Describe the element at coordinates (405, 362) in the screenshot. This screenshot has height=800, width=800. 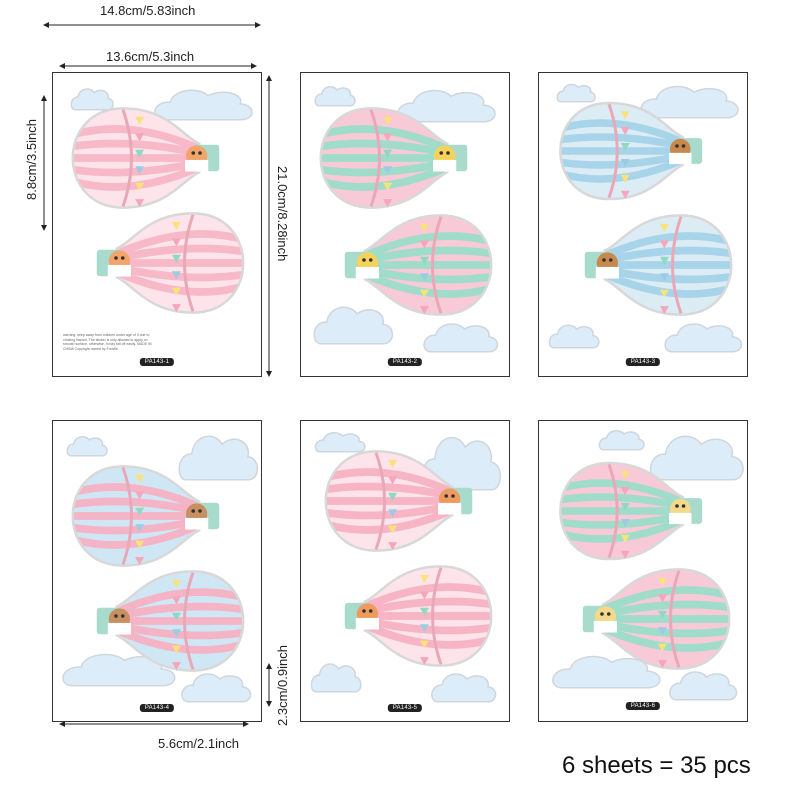
I see `sheet-code: PA143-2` at that location.